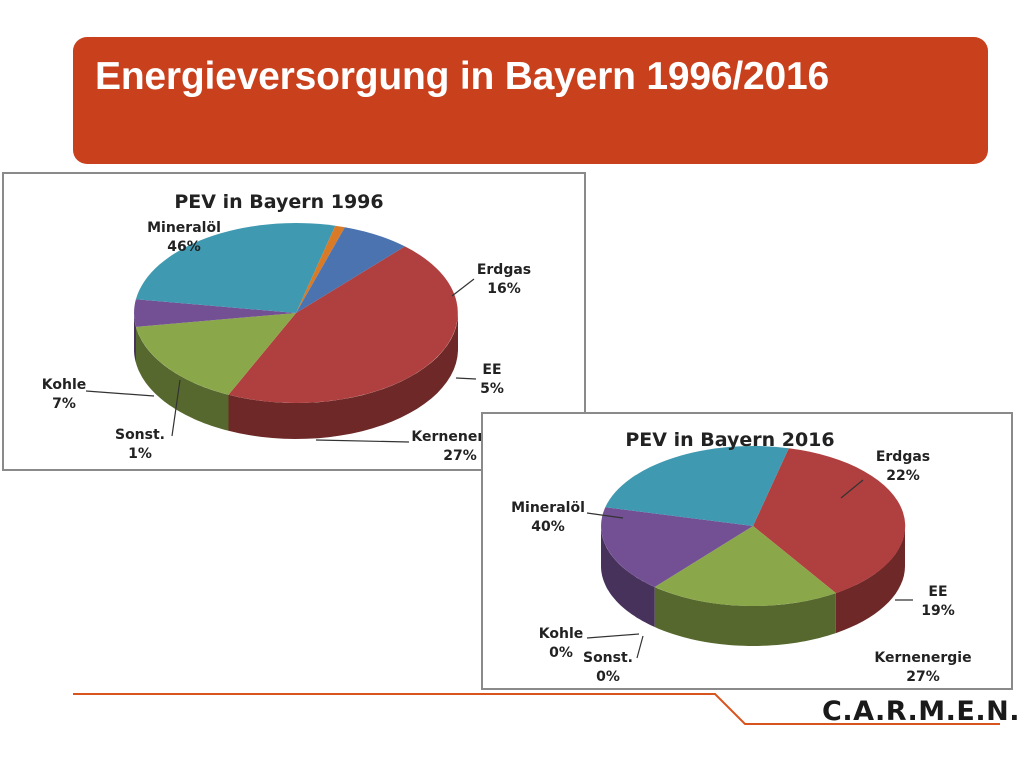 This screenshot has width=1024, height=768. What do you see at coordinates (903, 466) in the screenshot?
I see `data-label-erdgas: Erdgas 22%` at bounding box center [903, 466].